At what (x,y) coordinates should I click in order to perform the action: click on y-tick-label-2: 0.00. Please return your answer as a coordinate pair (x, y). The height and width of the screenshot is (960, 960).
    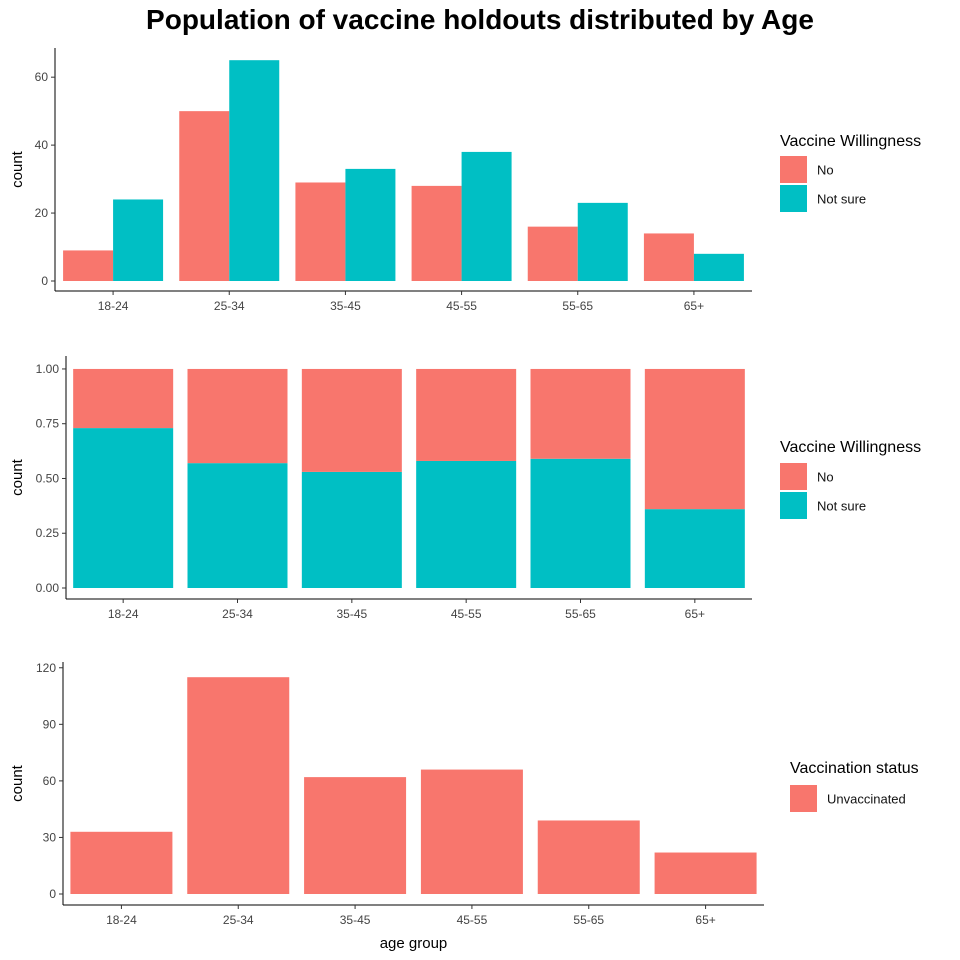
    Looking at the image, I should click on (48, 588).